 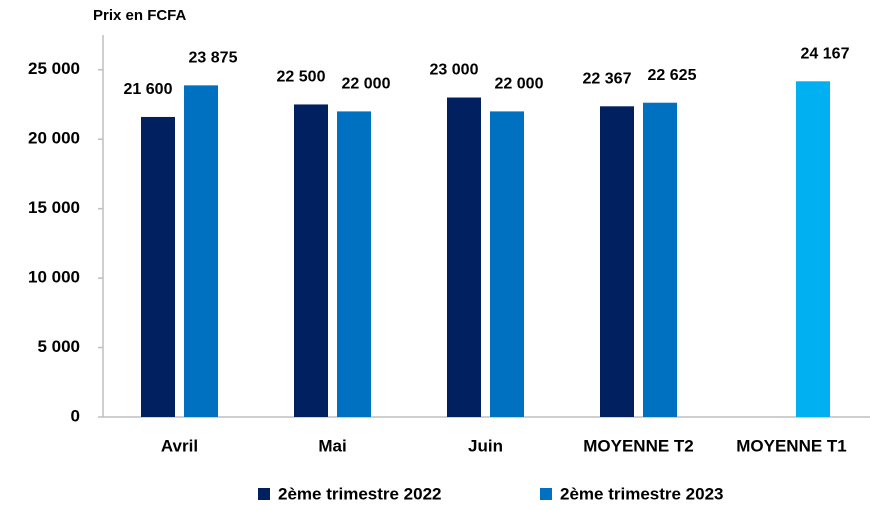 I want to click on y-tick-label: 0, so click(x=75, y=415).